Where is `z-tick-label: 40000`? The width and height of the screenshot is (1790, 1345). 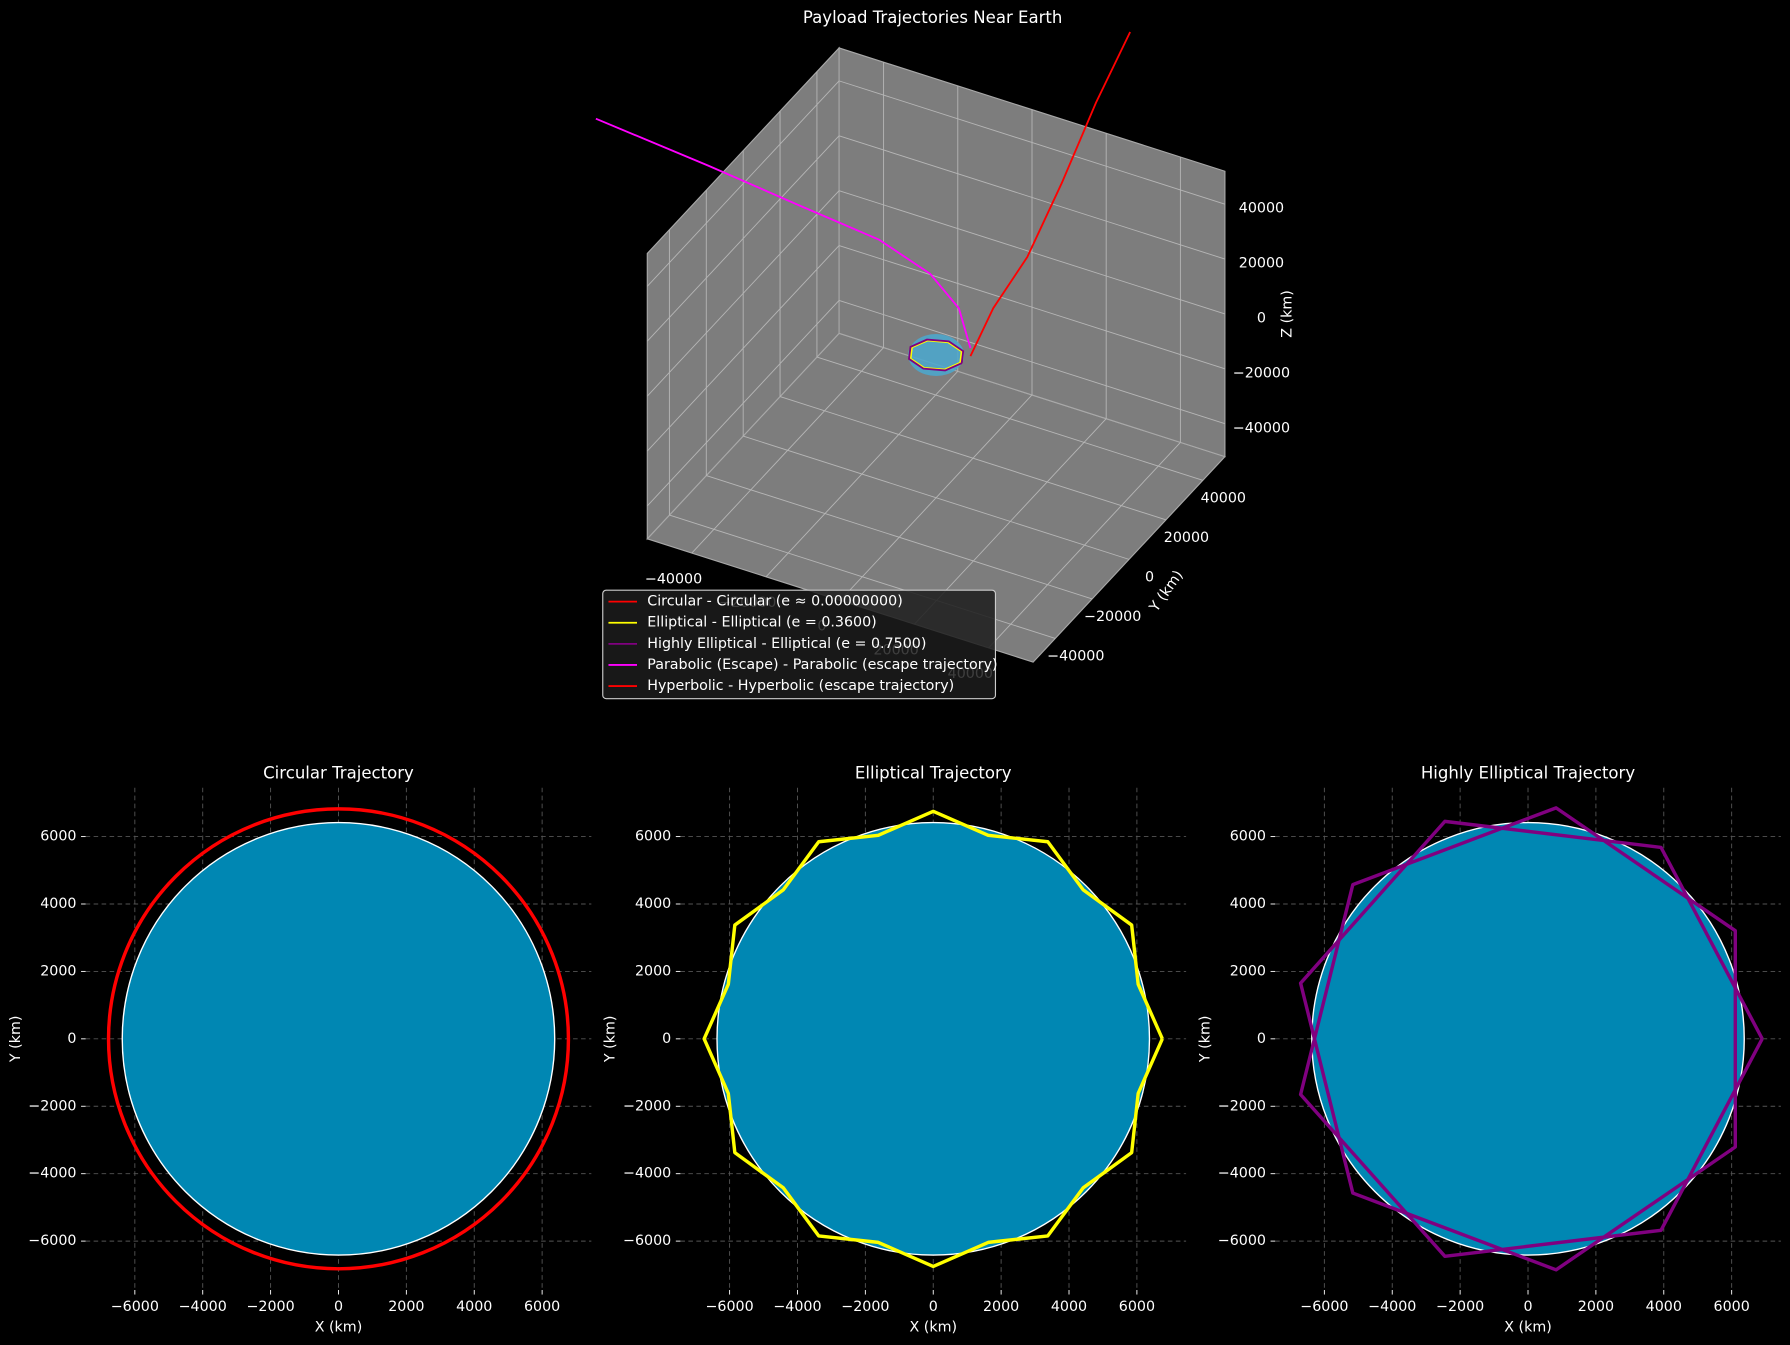 z-tick-label: 40000 is located at coordinates (1261, 209).